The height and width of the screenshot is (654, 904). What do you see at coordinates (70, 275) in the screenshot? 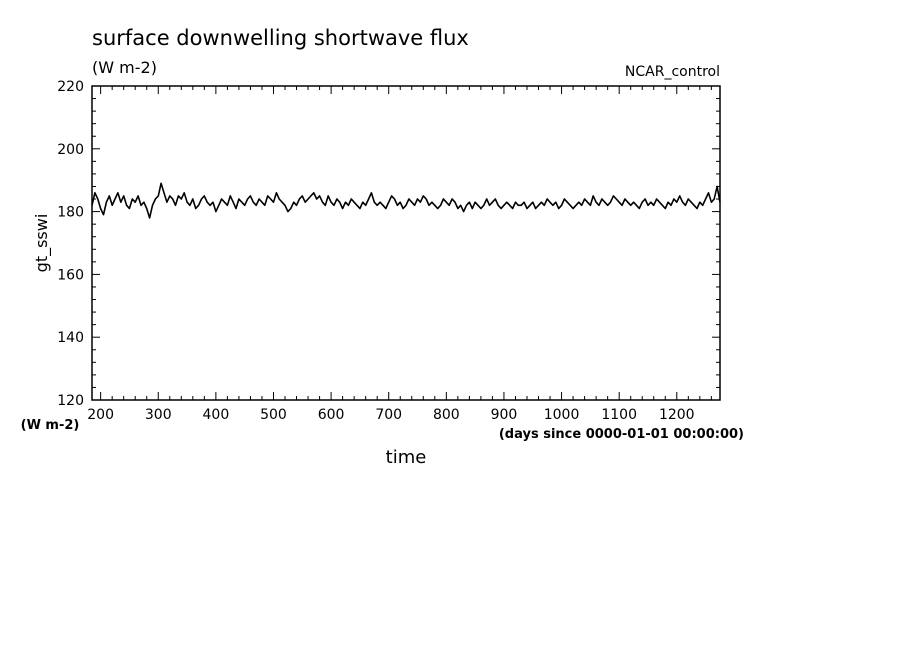
I see `y-tick-label: 160` at bounding box center [70, 275].